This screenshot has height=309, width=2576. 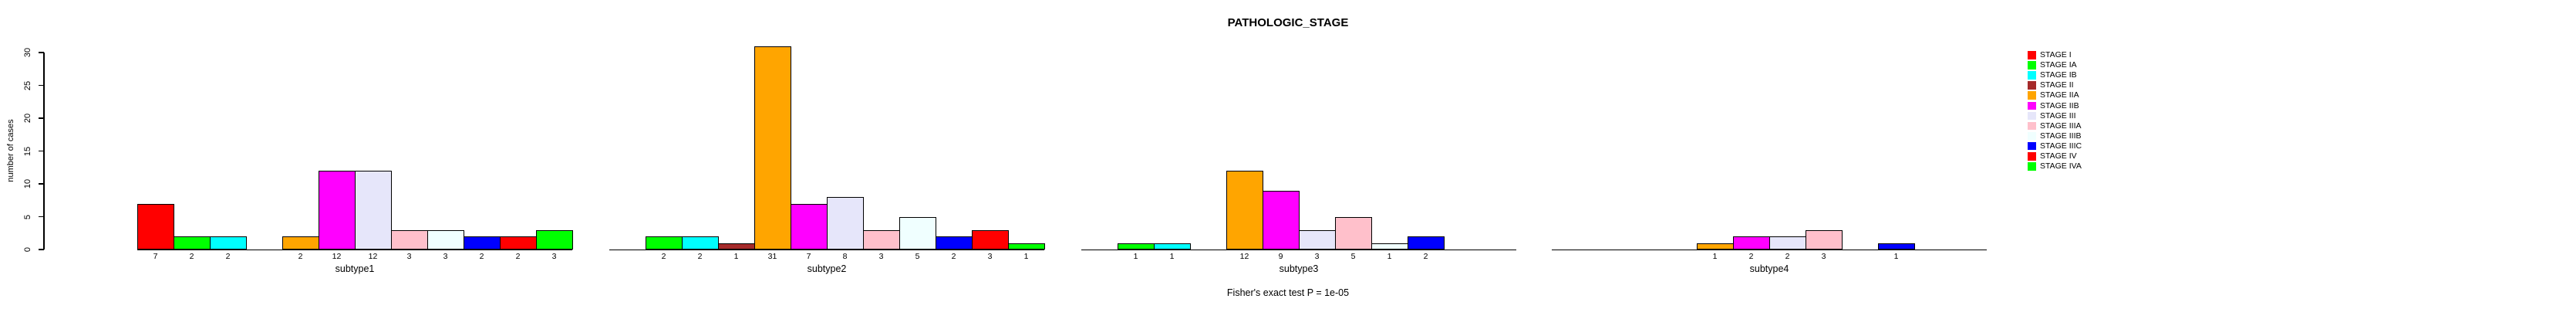 I want to click on legend-label: STAGE III, so click(x=2058, y=115).